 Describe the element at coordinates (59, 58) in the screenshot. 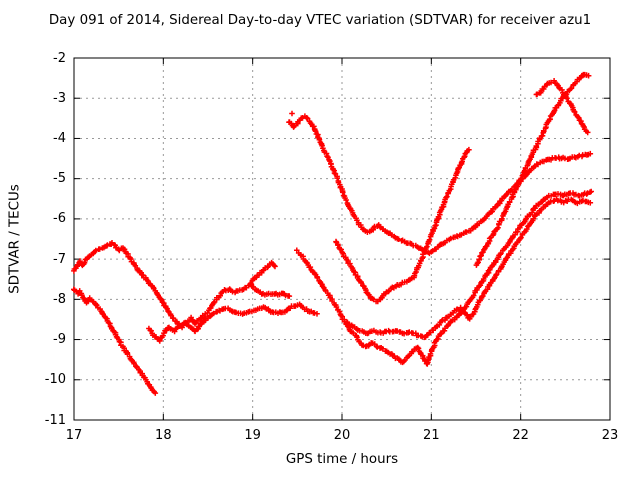

I see `y-tick-label: -2` at that location.